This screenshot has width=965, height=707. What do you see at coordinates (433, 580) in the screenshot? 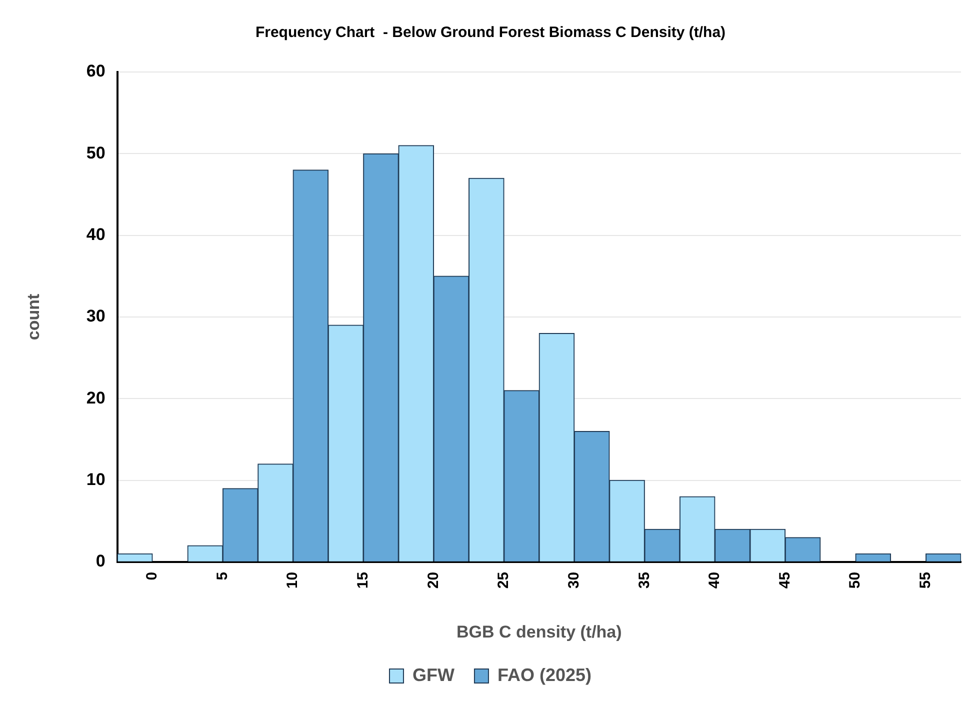
I see `x-tick-label: 20` at bounding box center [433, 580].